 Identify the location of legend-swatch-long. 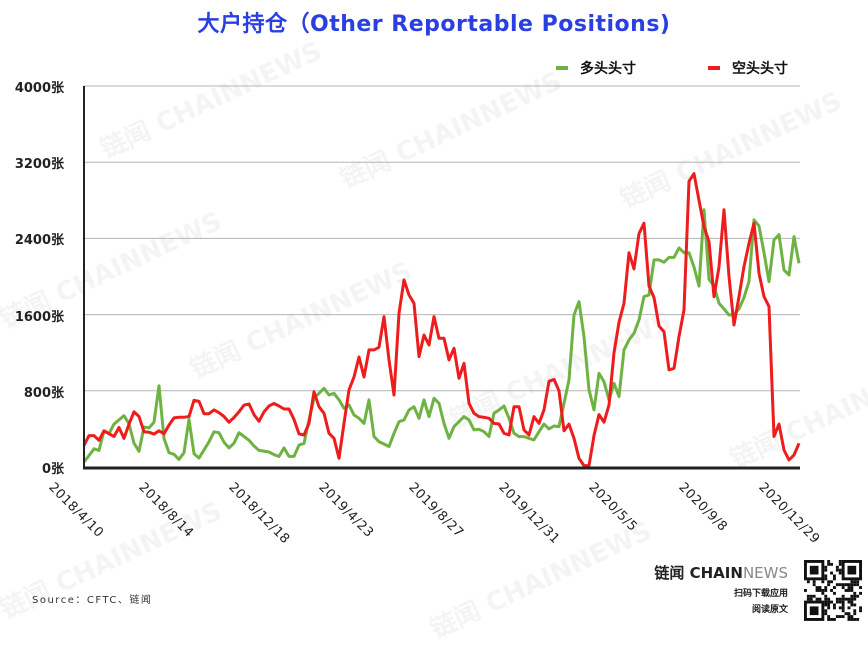
(562, 68).